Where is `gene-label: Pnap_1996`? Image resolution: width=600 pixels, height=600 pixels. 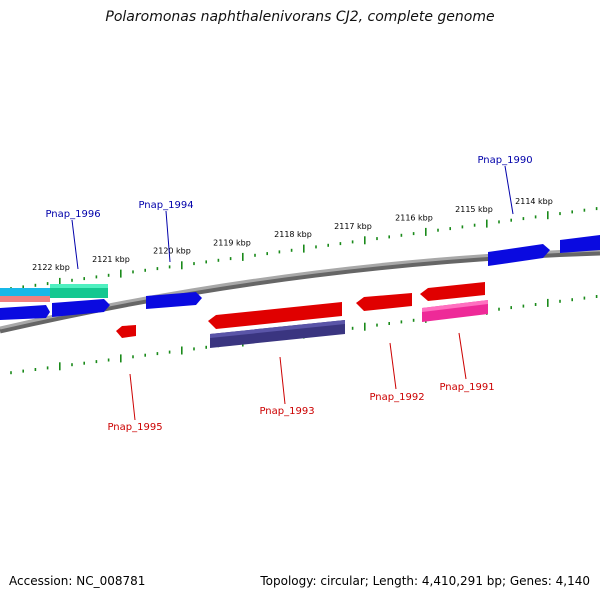 gene-label: Pnap_1996 is located at coordinates (72, 214).